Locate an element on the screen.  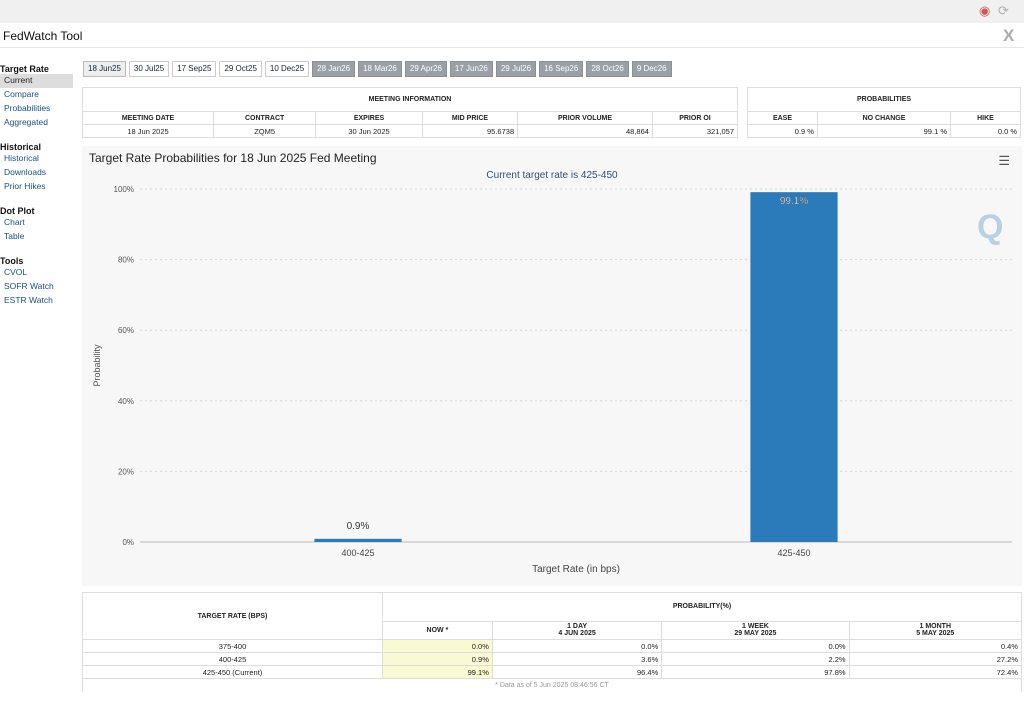
probabilities-cell: 0.9 % is located at coordinates (782, 131).